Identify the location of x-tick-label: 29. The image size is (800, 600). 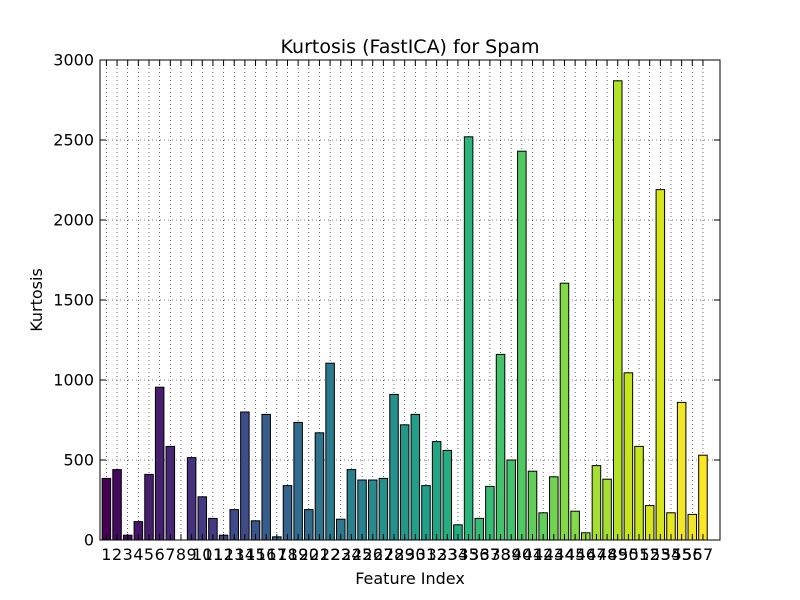
(404, 554).